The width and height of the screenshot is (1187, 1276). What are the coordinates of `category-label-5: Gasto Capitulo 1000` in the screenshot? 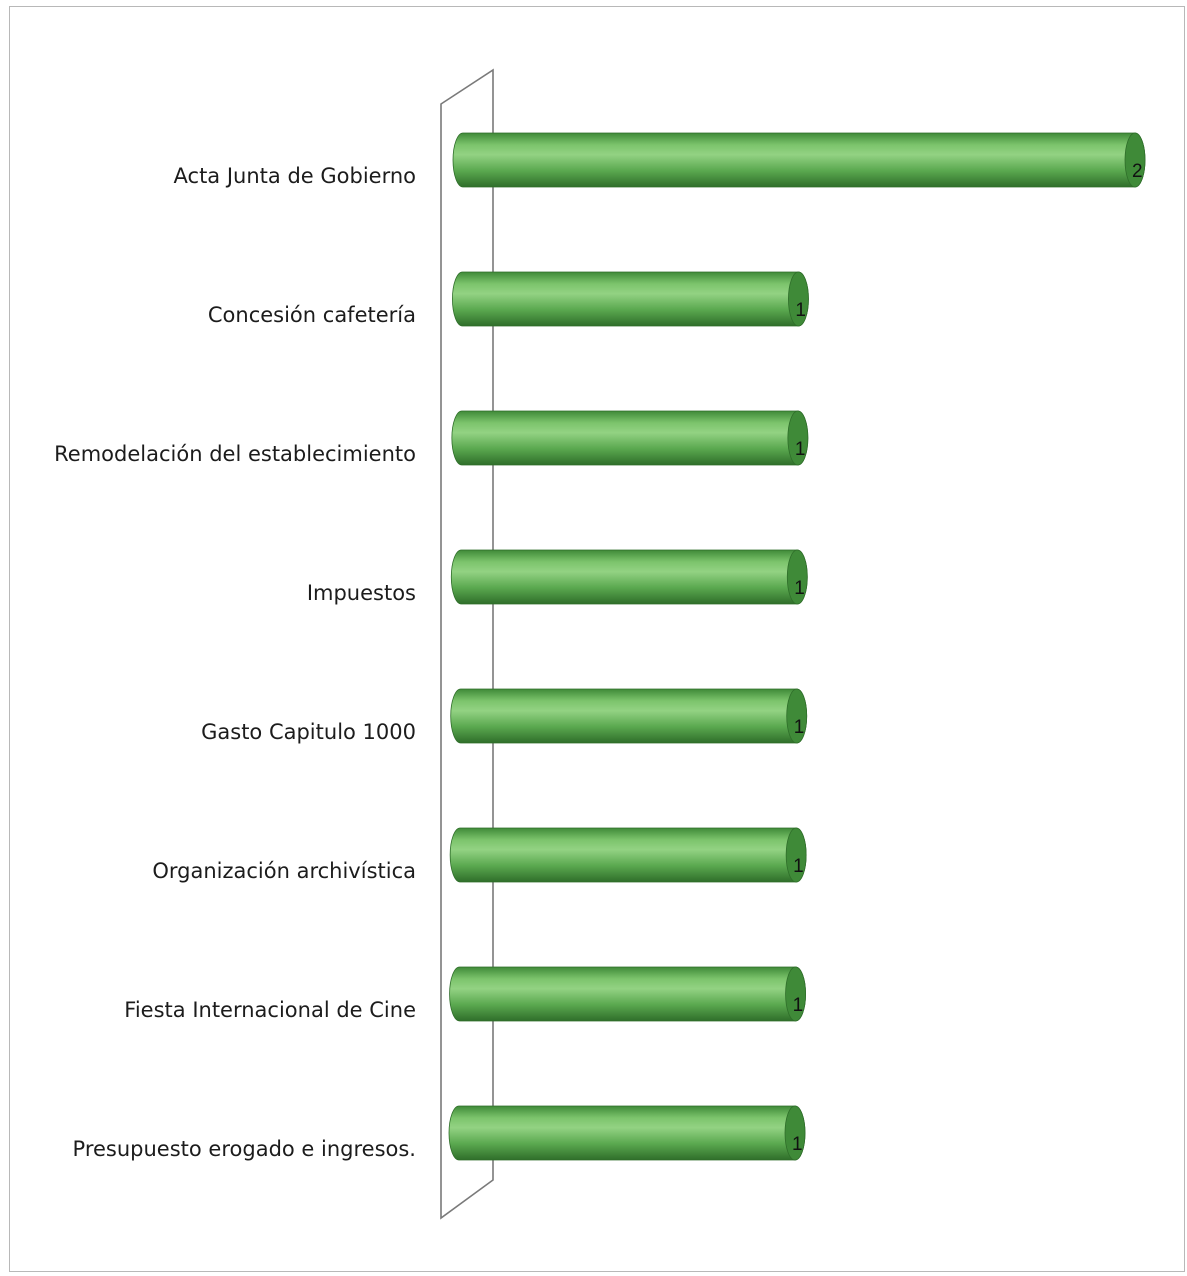 It's located at (308, 732).